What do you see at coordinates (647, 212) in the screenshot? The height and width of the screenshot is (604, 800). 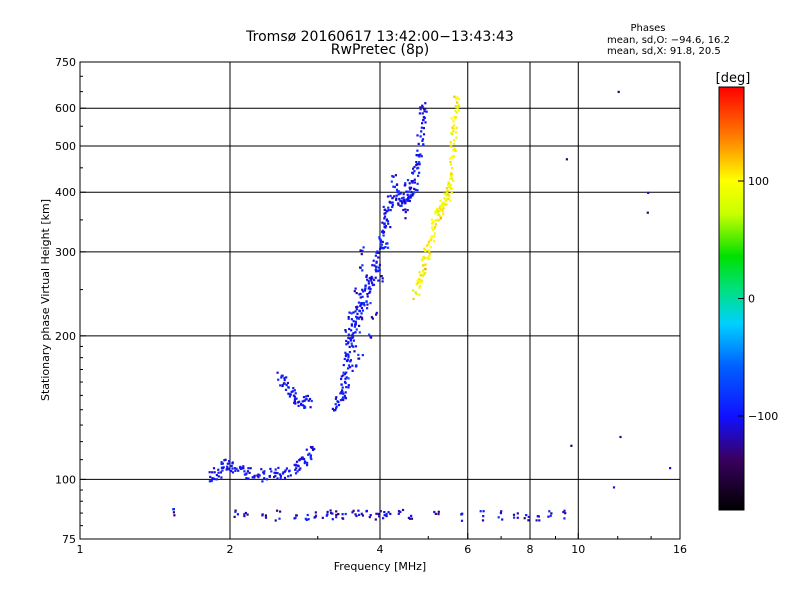 I see `scatter-point-noise` at bounding box center [647, 212].